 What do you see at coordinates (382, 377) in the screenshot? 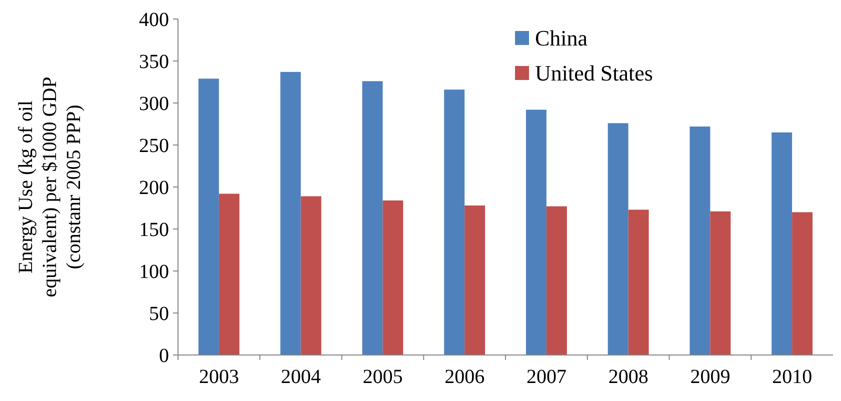
I see `x-tick-label: 2005` at bounding box center [382, 377].